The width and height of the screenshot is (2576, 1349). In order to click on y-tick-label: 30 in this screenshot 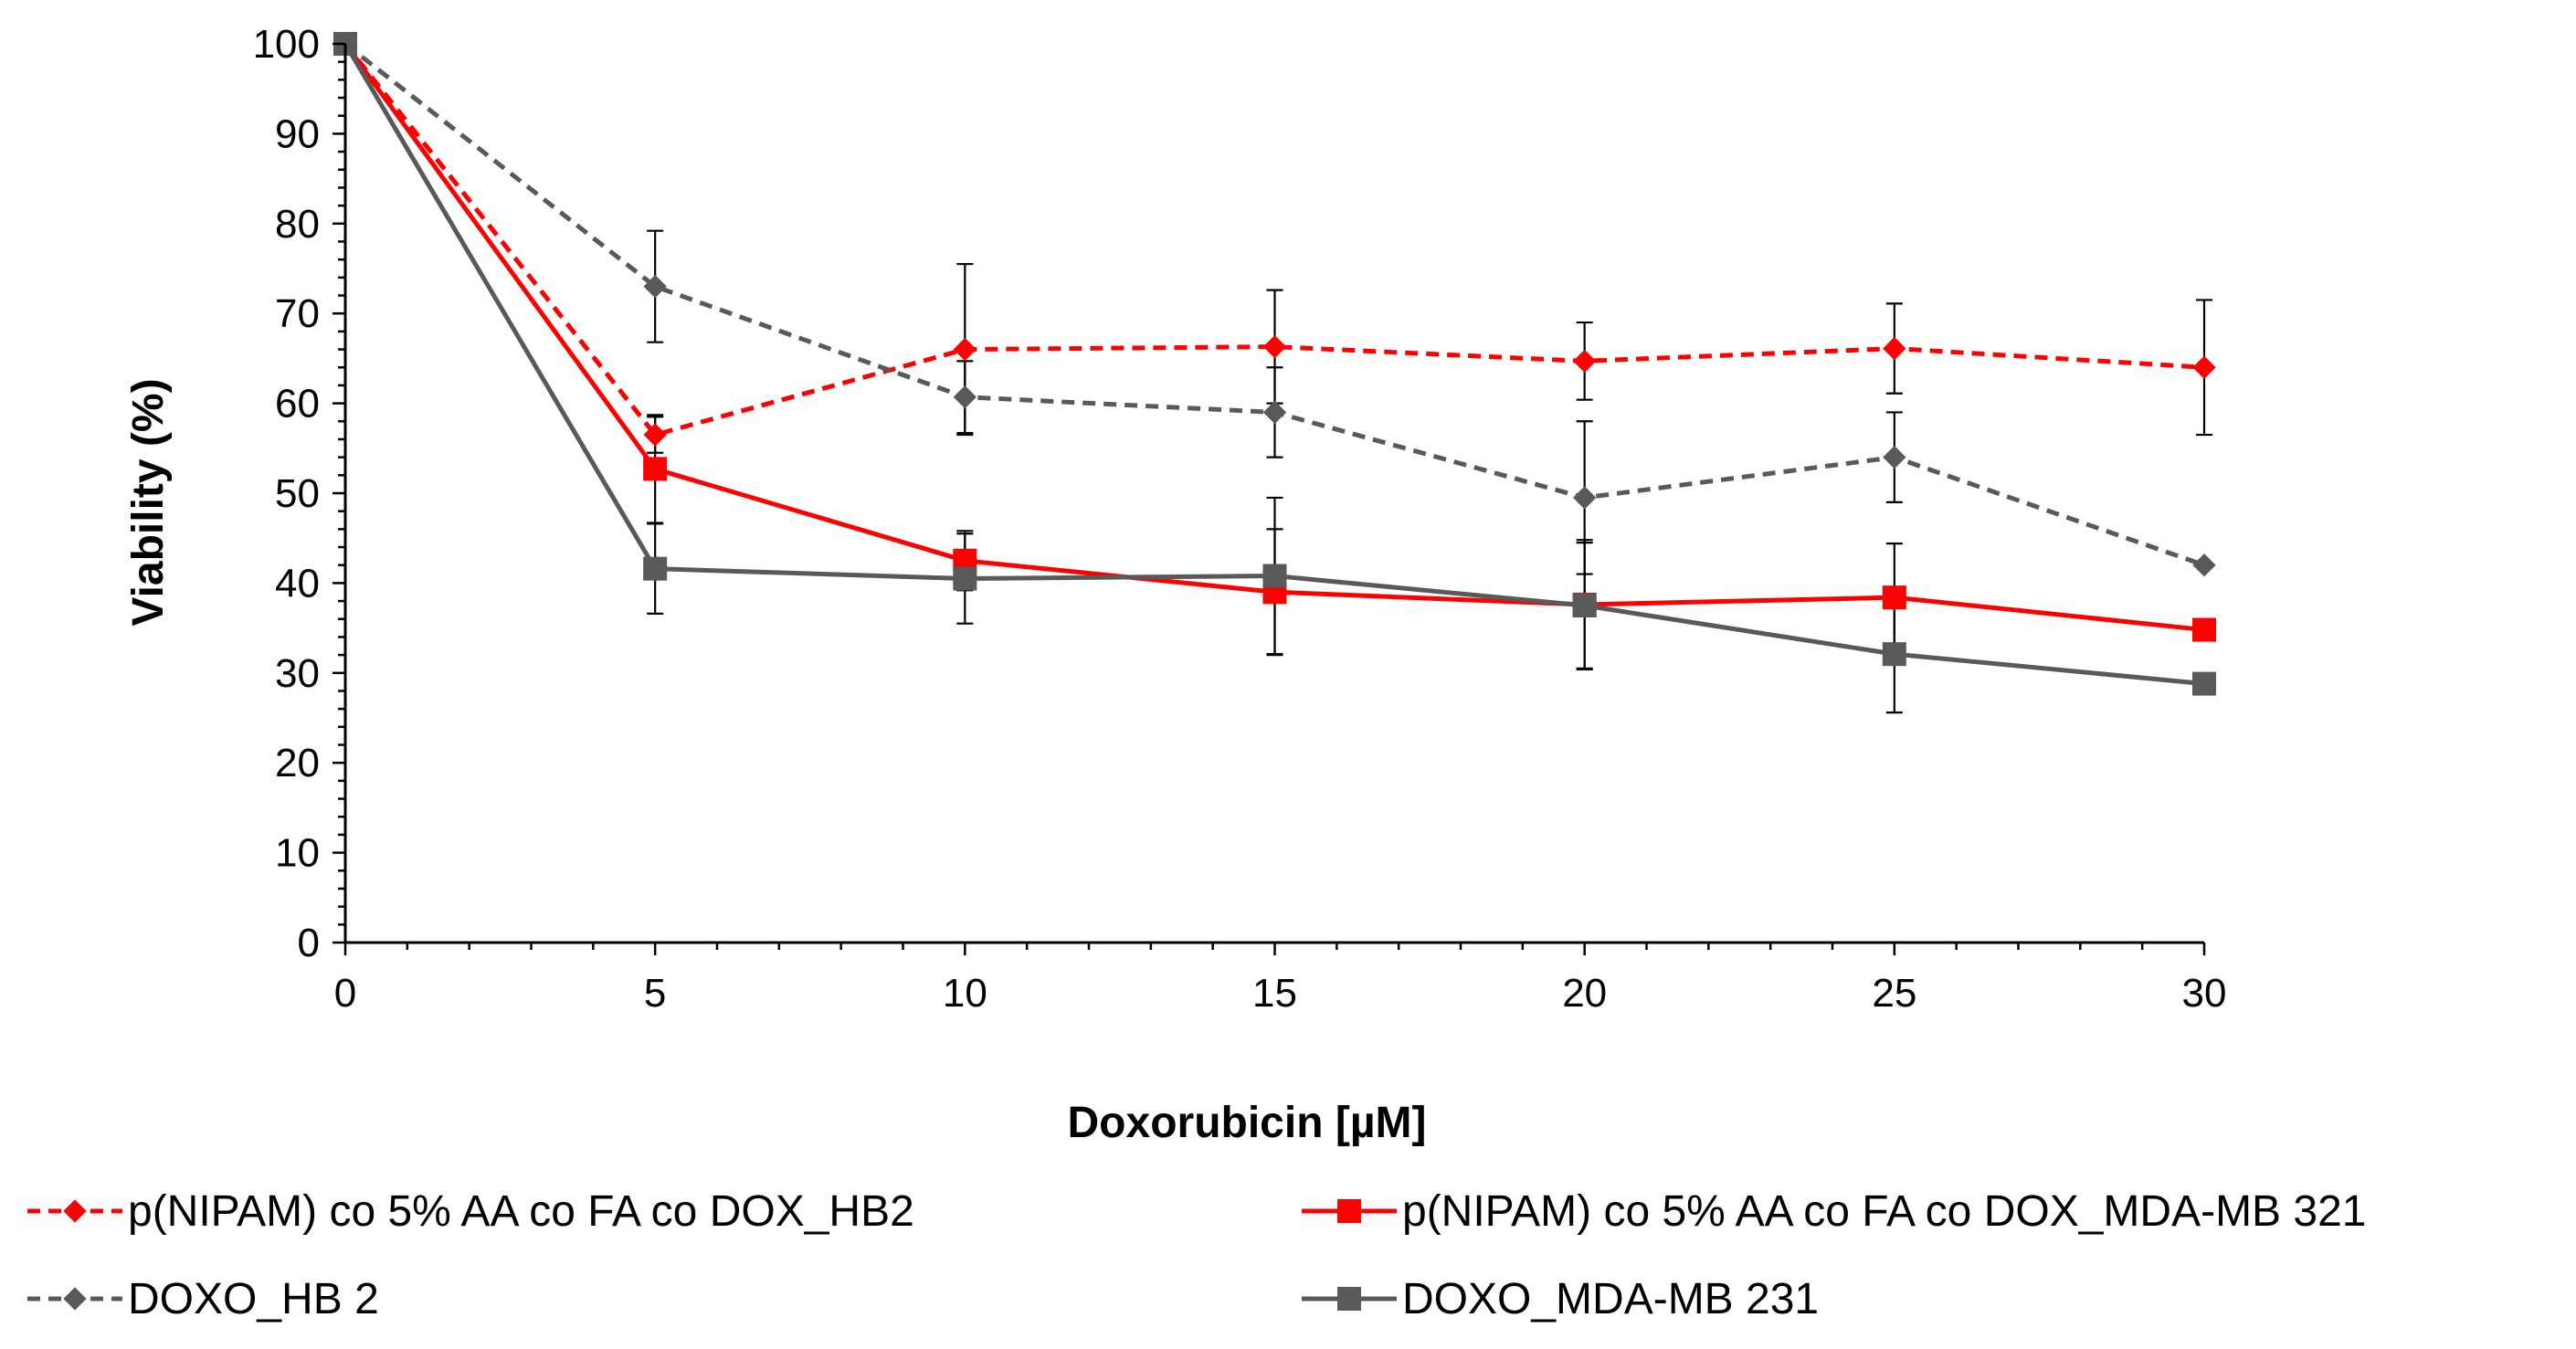, I will do `click(298, 673)`.